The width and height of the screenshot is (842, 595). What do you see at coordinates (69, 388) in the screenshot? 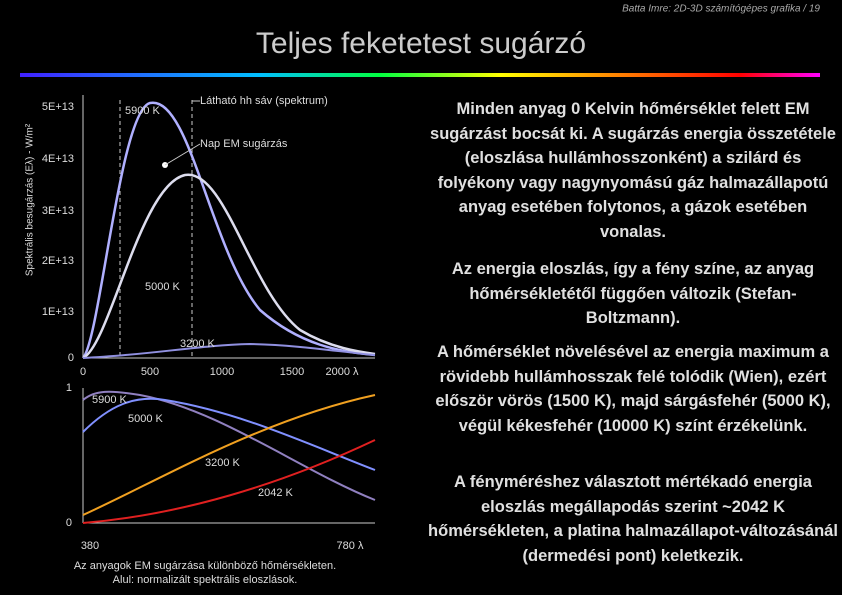
I see `y-tick-label: 1` at bounding box center [69, 388].